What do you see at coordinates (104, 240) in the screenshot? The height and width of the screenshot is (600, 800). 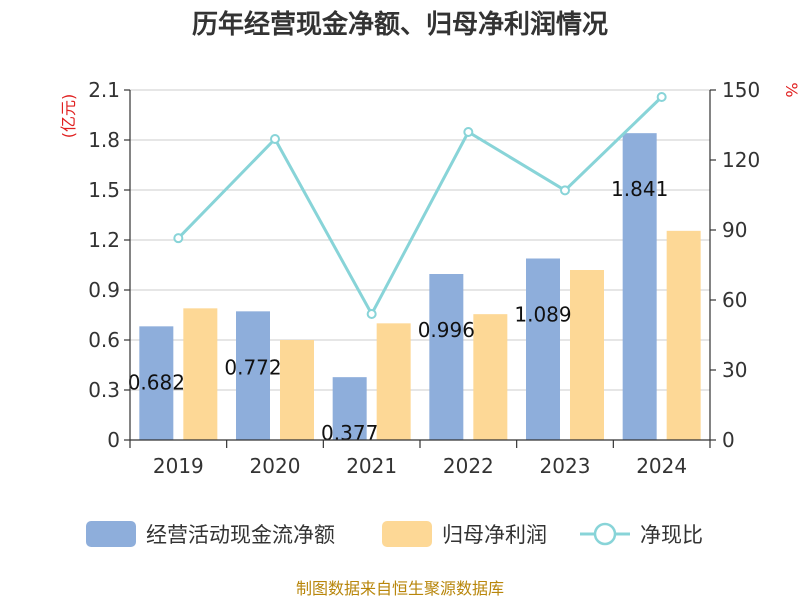 I see `left-tick-label: 1.2` at bounding box center [104, 240].